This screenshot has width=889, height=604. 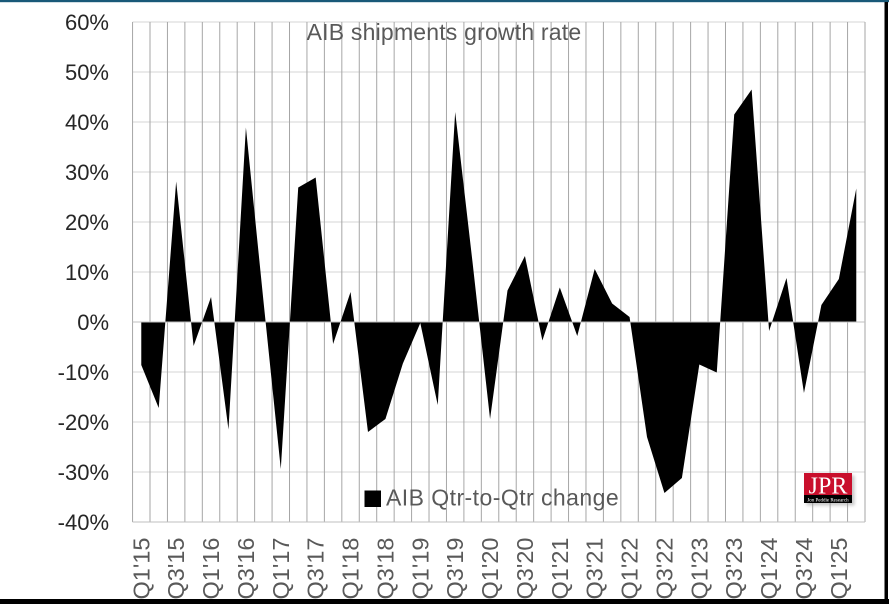 I want to click on svg-text: Q1'15, so click(x=141, y=569).